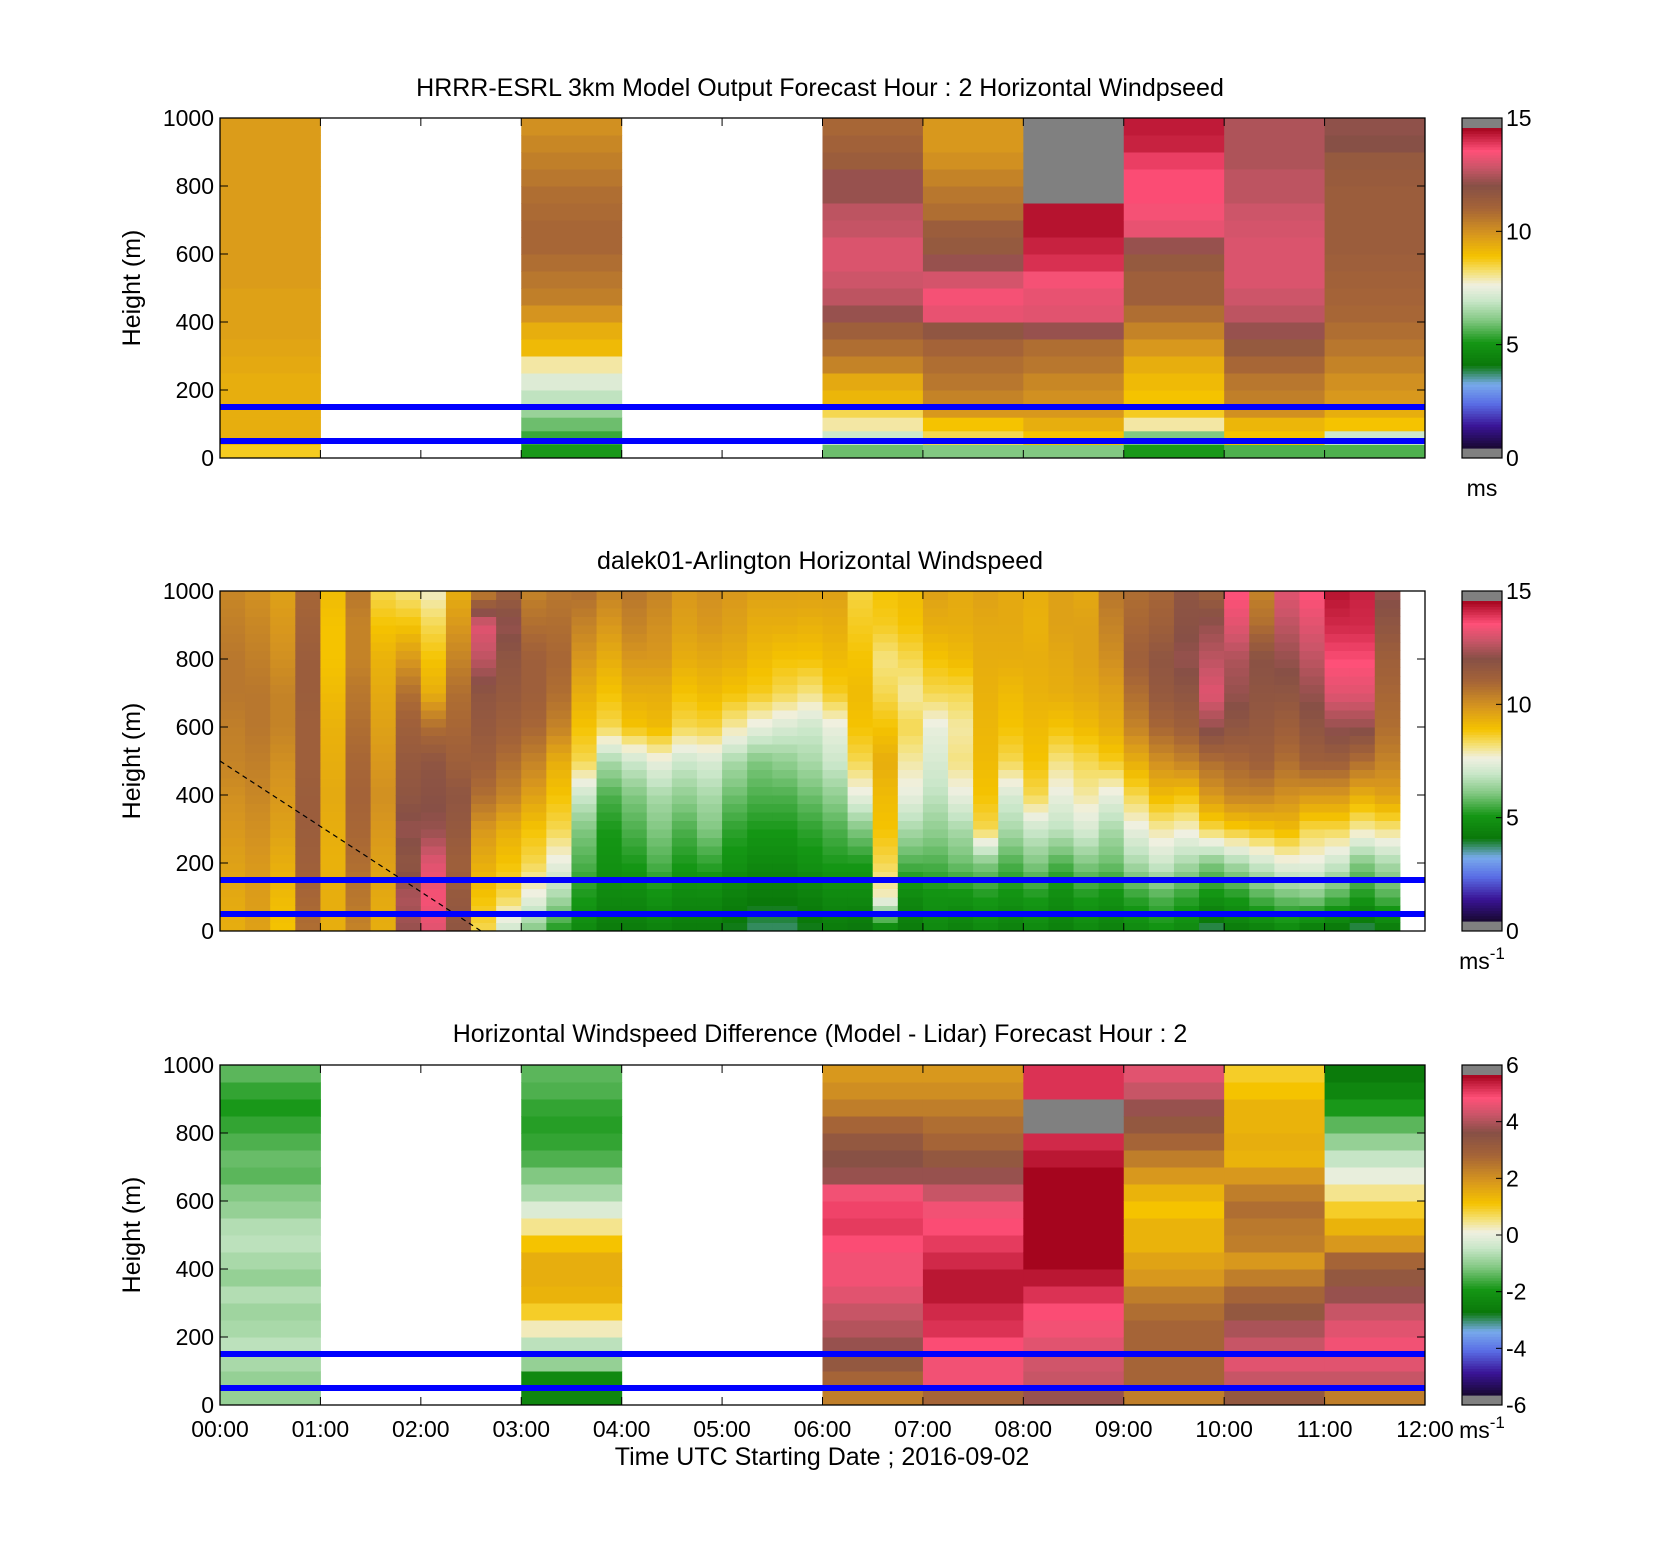  Describe the element at coordinates (195, 727) in the screenshot. I see `y-tick-label: 600` at that location.